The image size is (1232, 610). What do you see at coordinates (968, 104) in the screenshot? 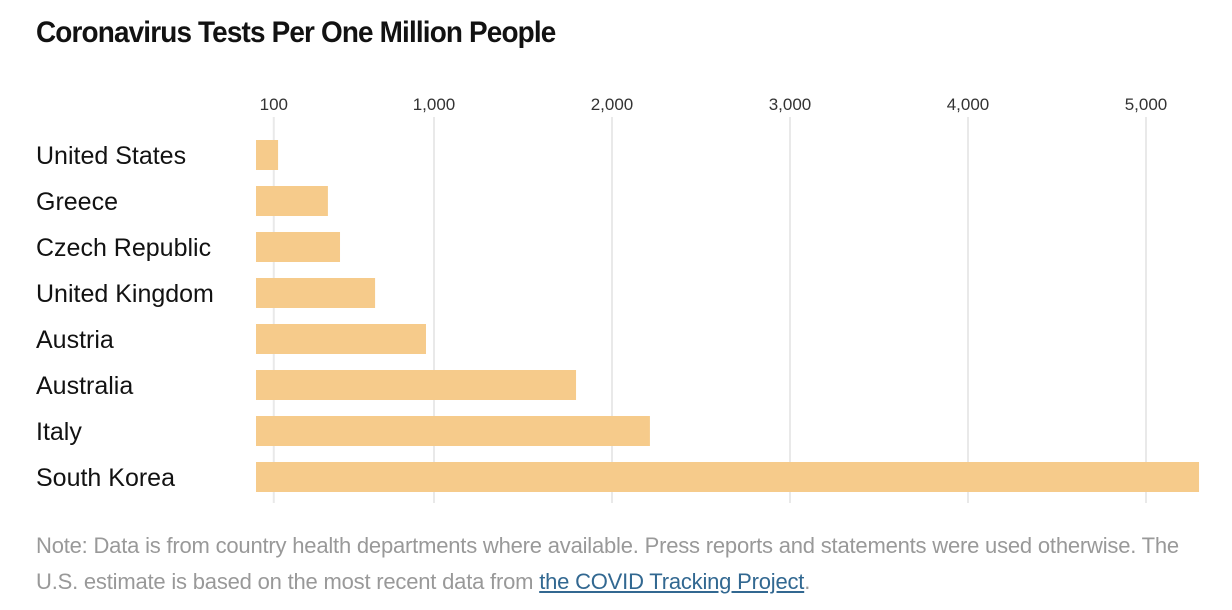
I see `x-tick-label: 4,000` at bounding box center [968, 104].